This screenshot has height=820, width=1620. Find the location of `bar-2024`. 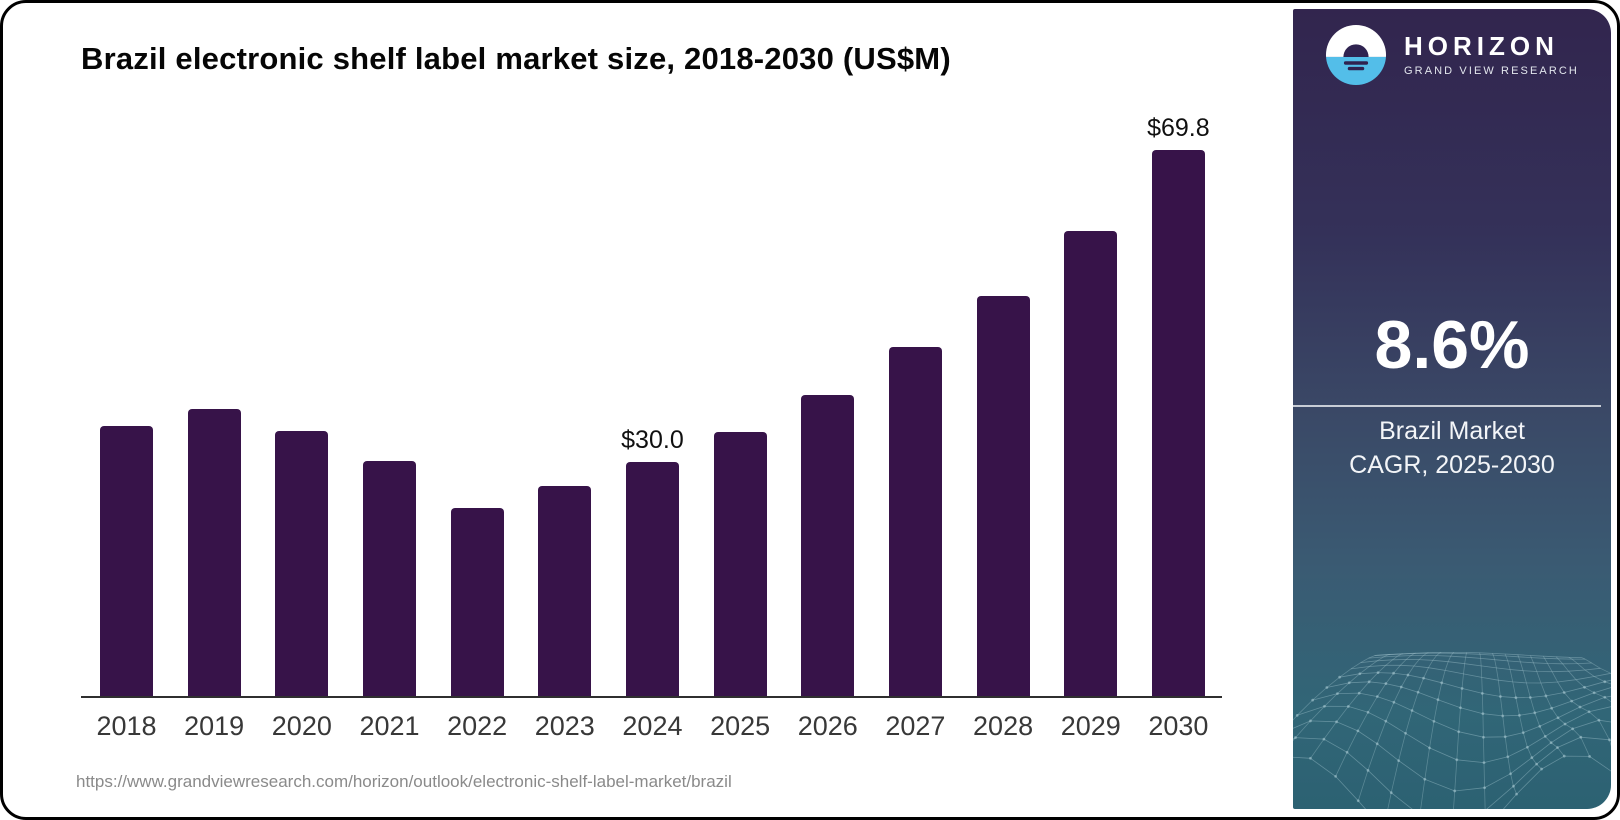

bar-2024 is located at coordinates (652, 579).